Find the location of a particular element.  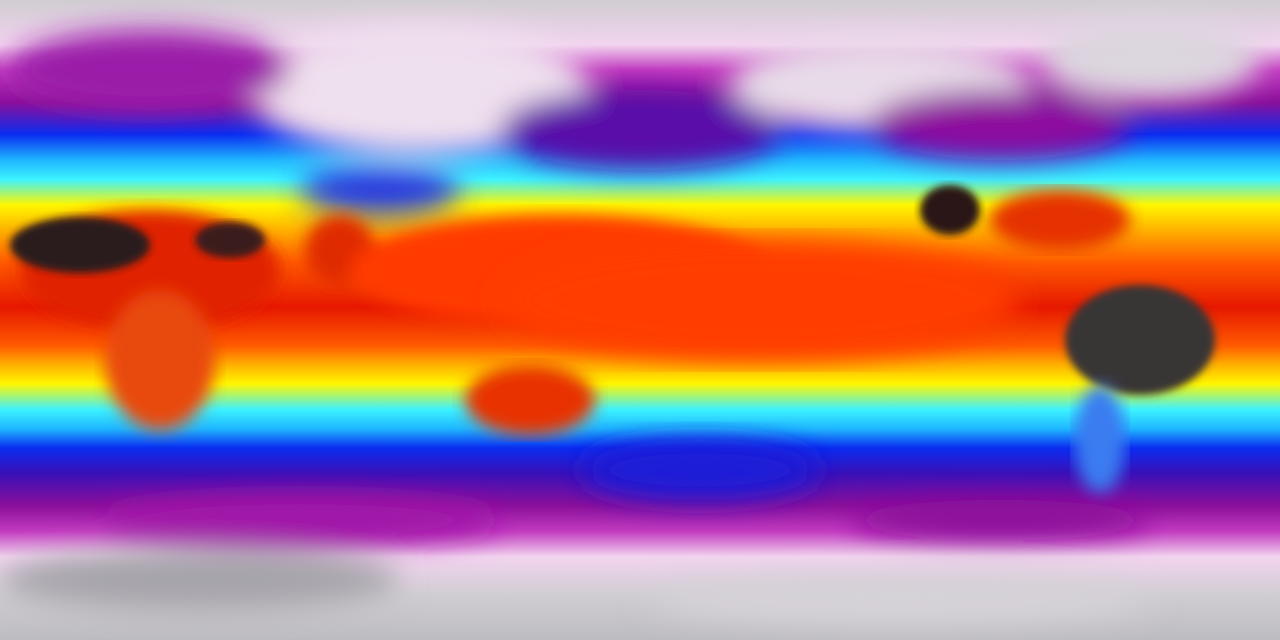

africa is located at coordinates (145, 320).